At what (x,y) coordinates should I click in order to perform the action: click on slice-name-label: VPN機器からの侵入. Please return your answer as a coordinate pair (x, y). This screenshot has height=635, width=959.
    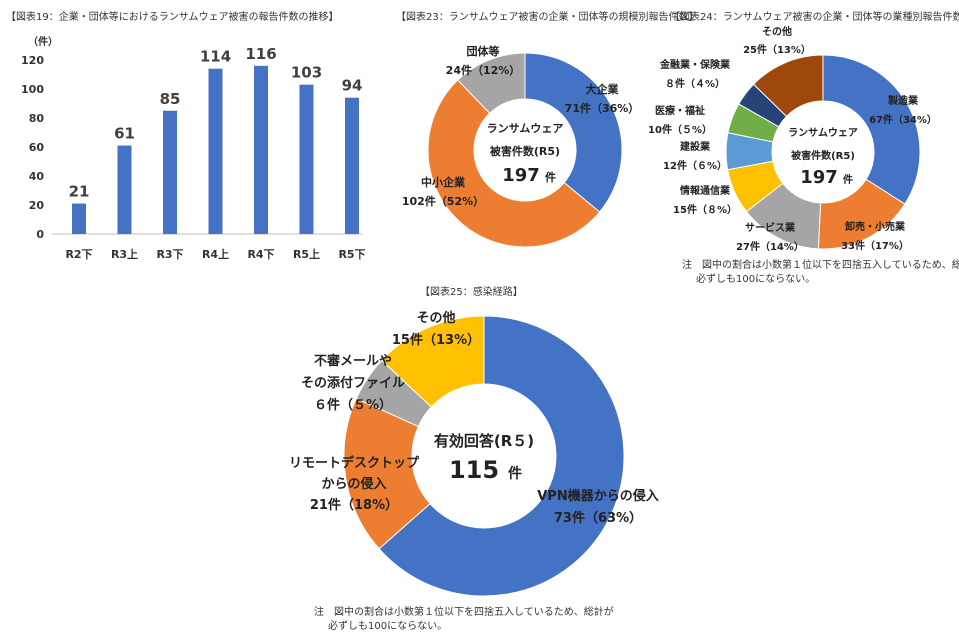
    Looking at the image, I should click on (597, 496).